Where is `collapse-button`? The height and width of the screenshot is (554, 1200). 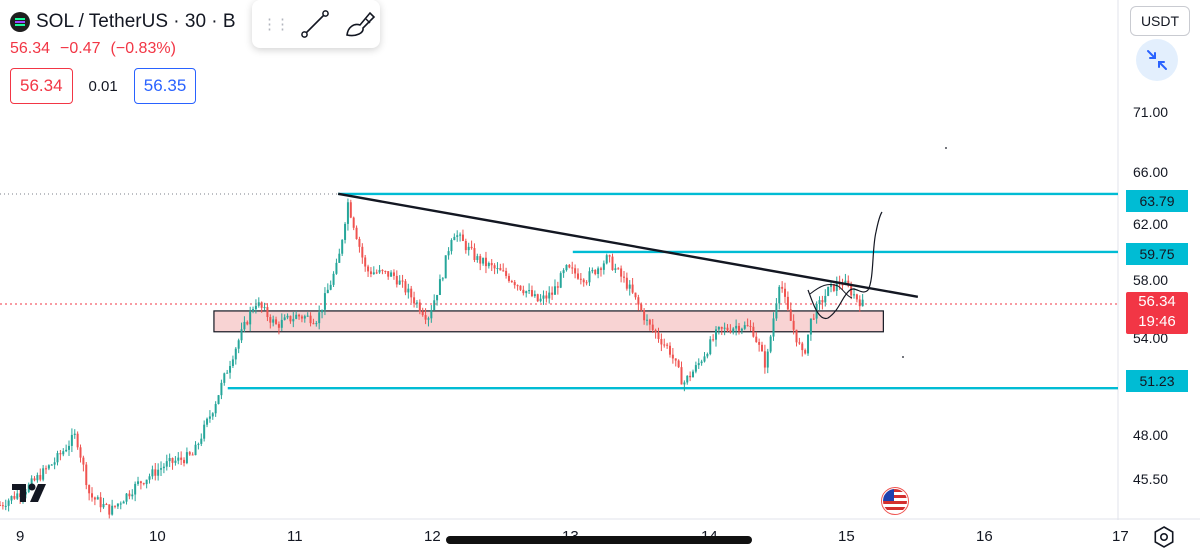
collapse-button is located at coordinates (1157, 60).